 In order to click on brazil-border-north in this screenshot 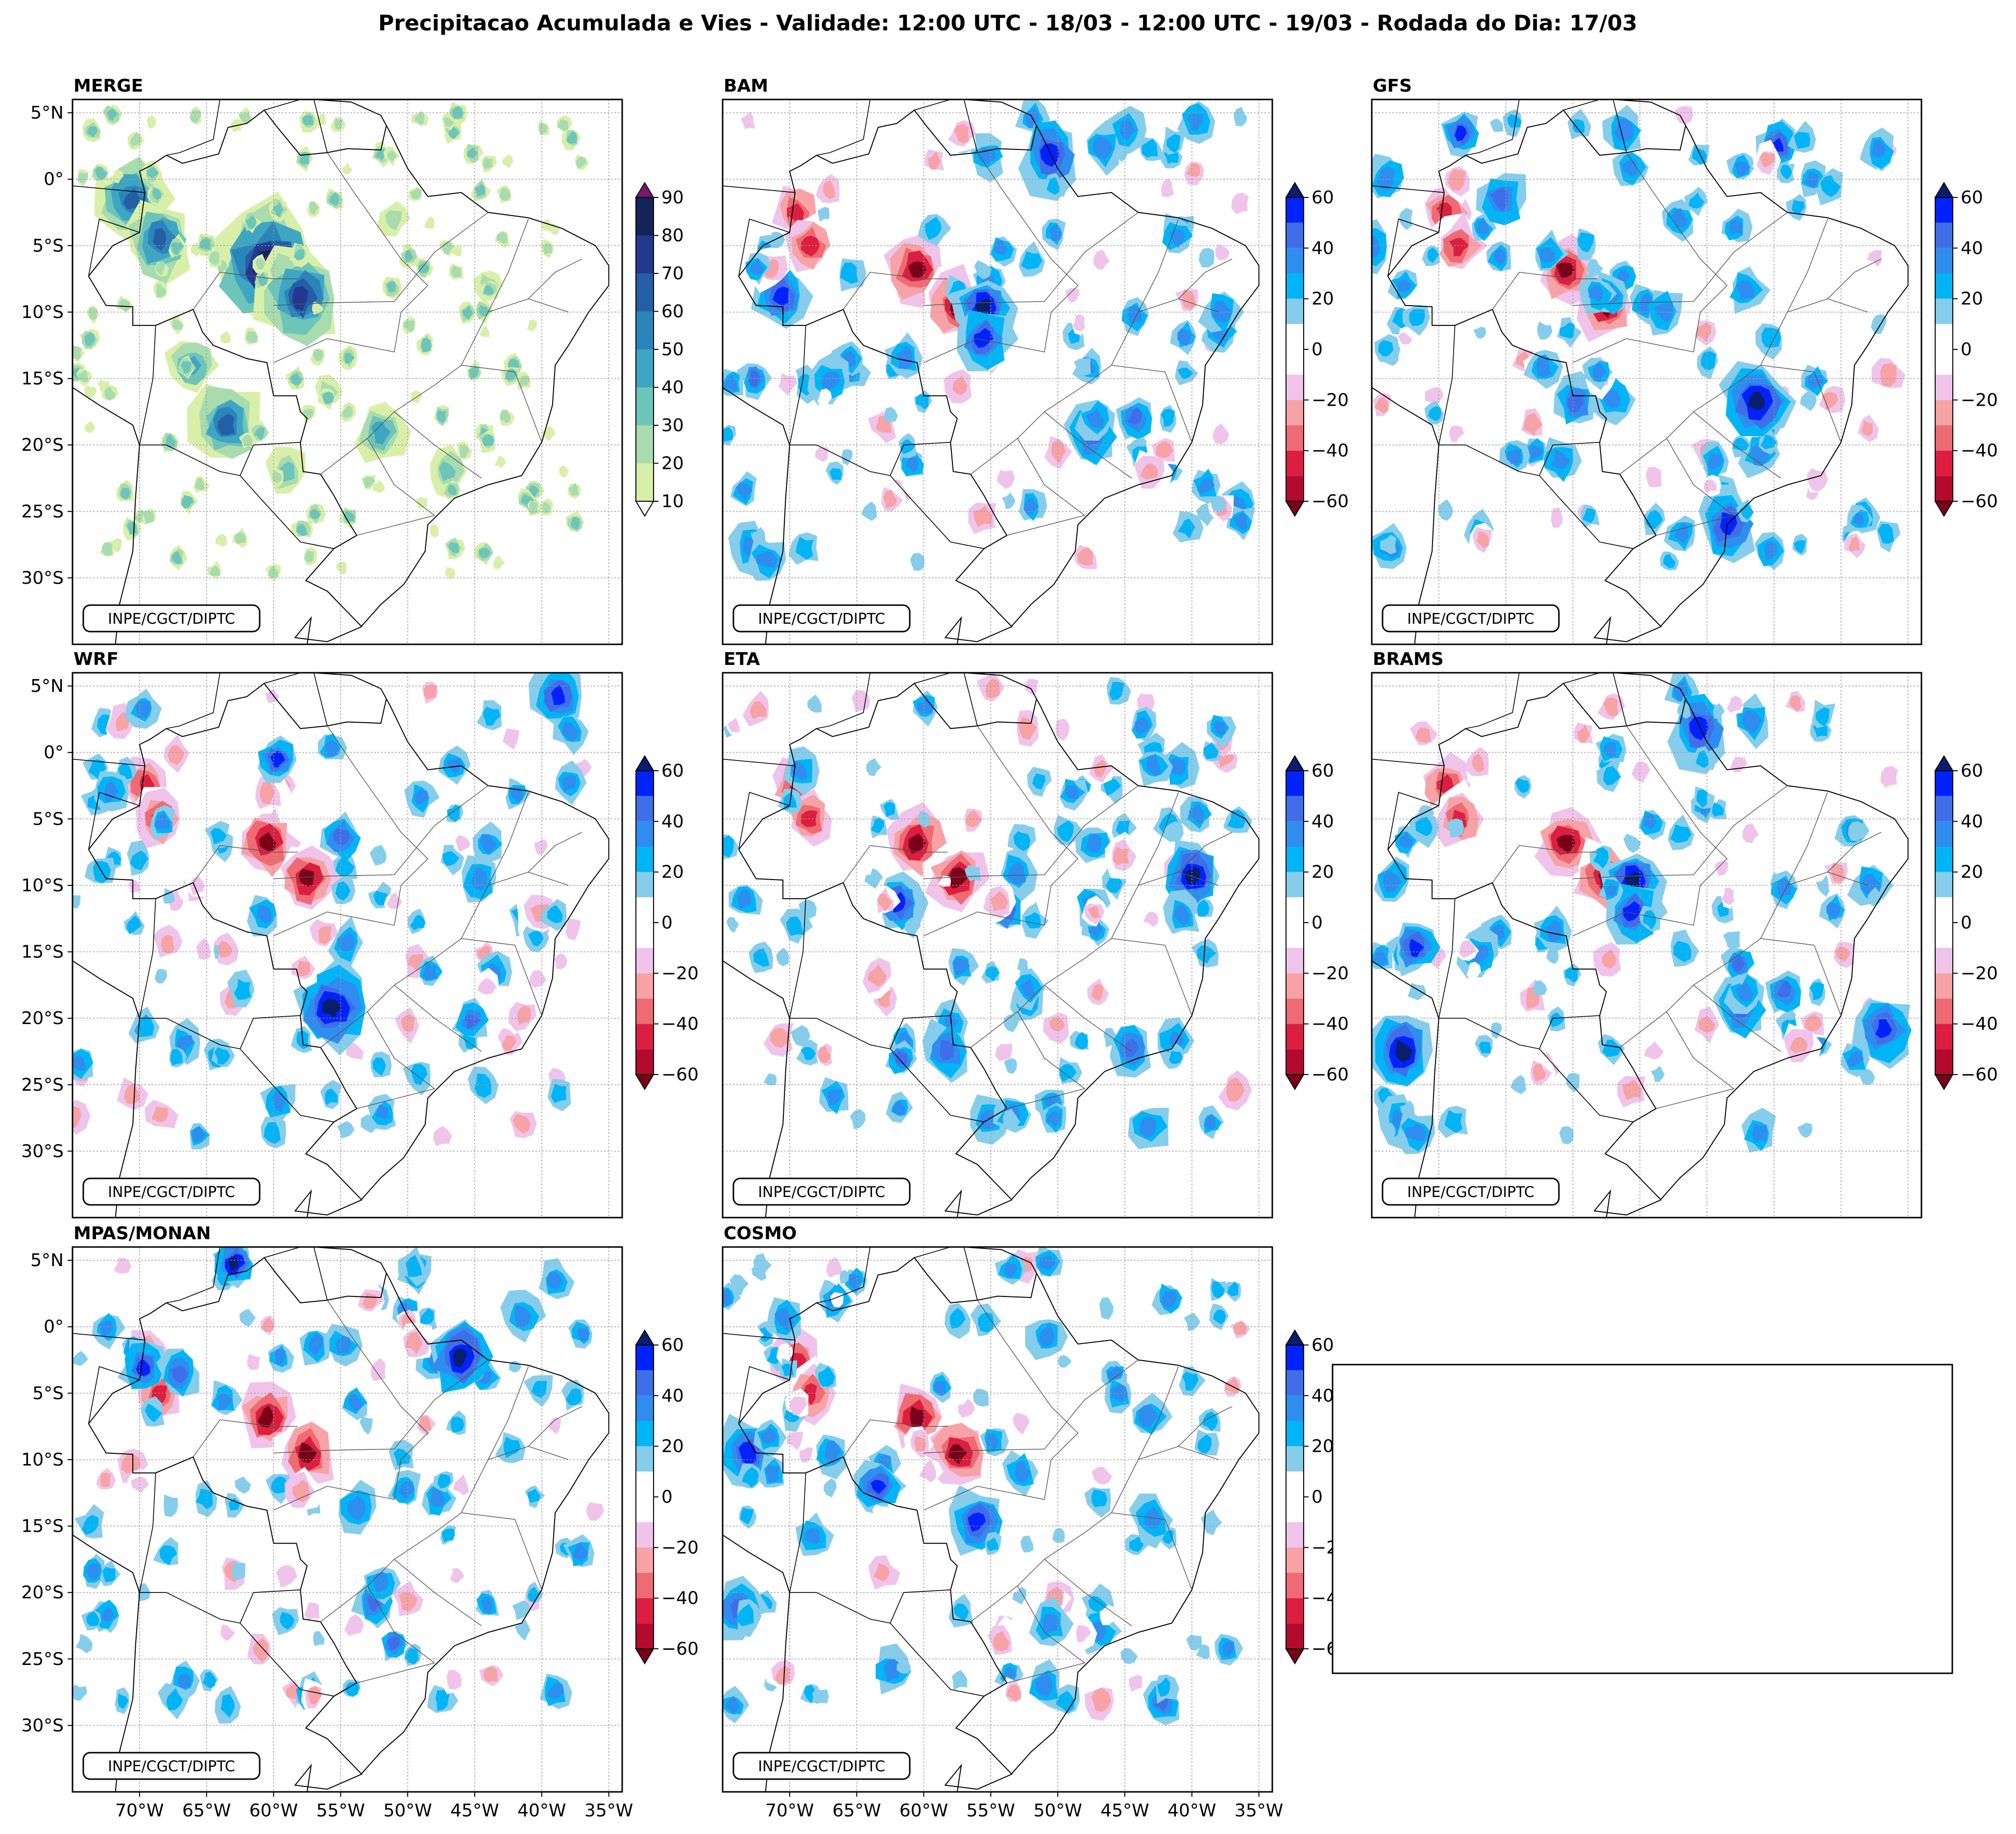, I will do `click(237, 767)`.